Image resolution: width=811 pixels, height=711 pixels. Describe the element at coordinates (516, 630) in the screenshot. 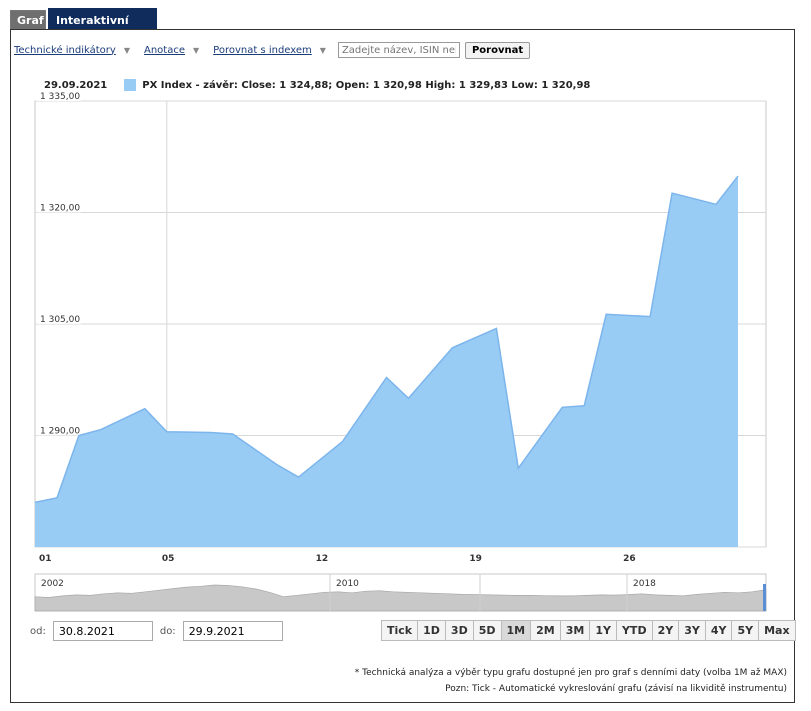

I see `zoom-btn-1m: 1M` at that location.